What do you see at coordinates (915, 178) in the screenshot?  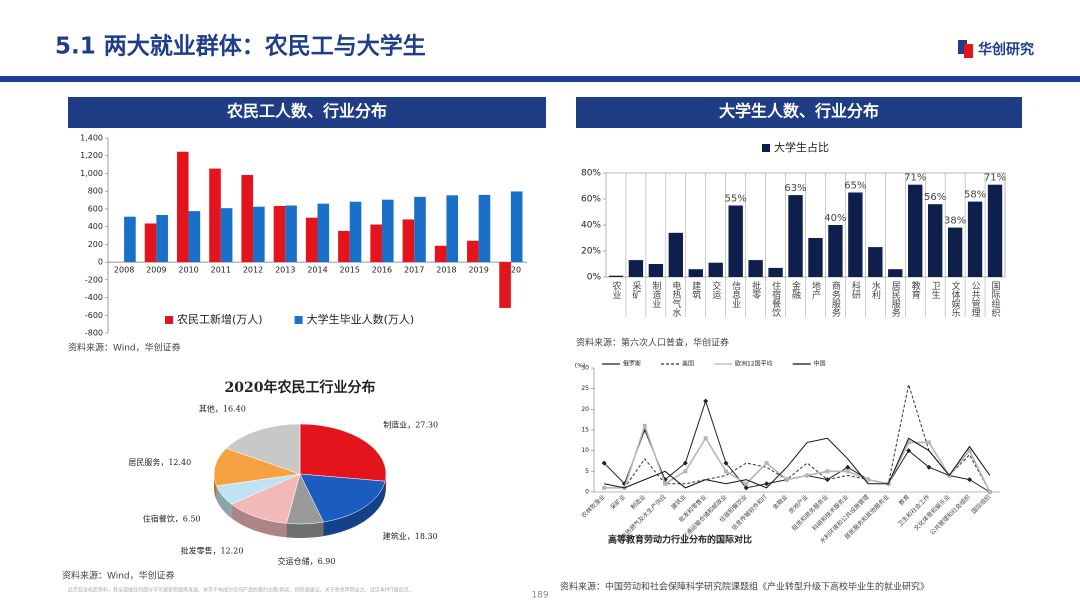 I see `data-label: 71%` at bounding box center [915, 178].